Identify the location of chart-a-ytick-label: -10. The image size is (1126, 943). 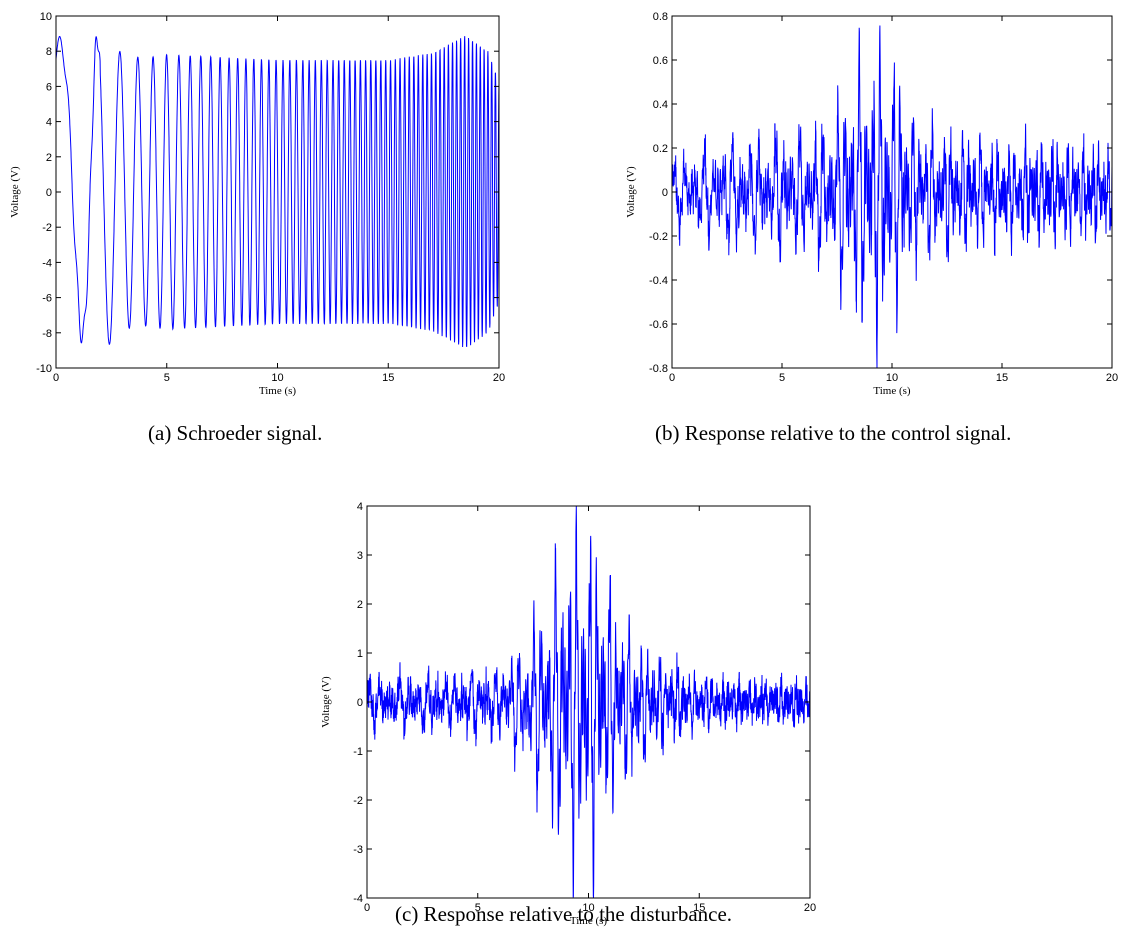
(44, 369).